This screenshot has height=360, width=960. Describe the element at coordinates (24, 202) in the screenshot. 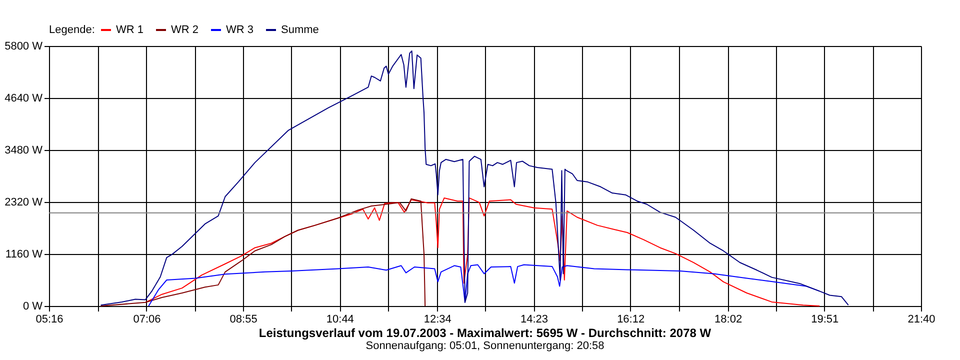

I see `y-tick-label: 2320 W` at that location.